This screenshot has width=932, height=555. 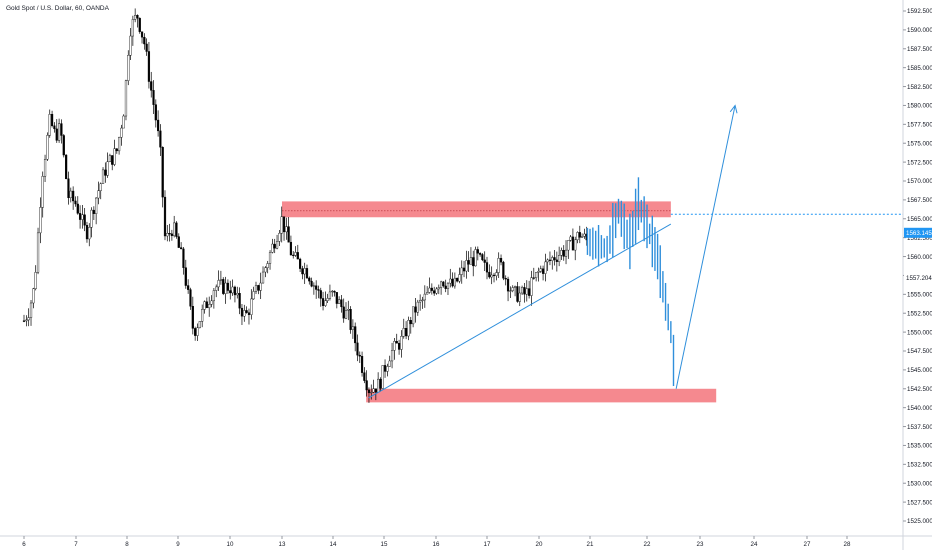 I want to click on time-tick-label: 9, so click(x=178, y=544).